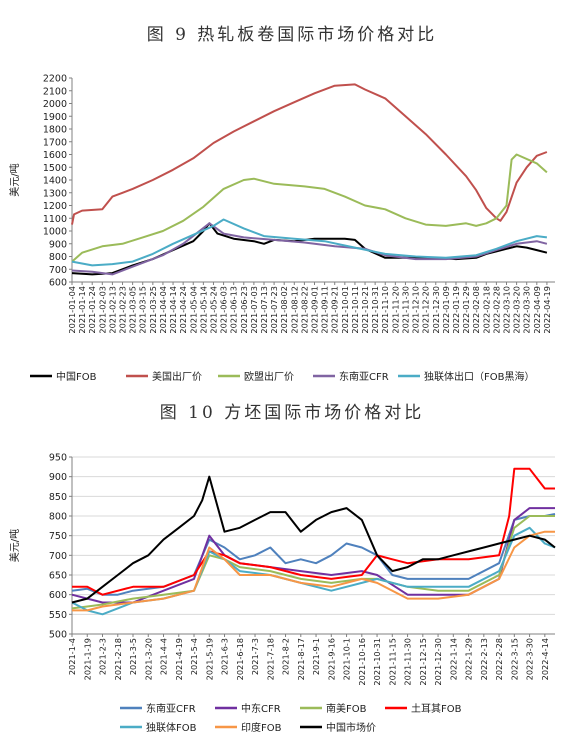 This screenshot has height=744, width=584. I want to click on y-tick-label: 1000, so click(55, 232).